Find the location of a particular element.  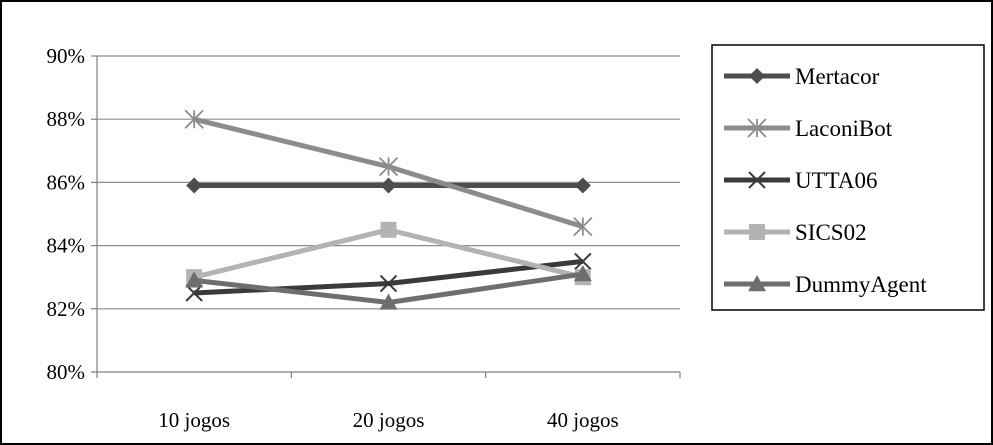

legend-label: UTTA06 is located at coordinates (836, 180).